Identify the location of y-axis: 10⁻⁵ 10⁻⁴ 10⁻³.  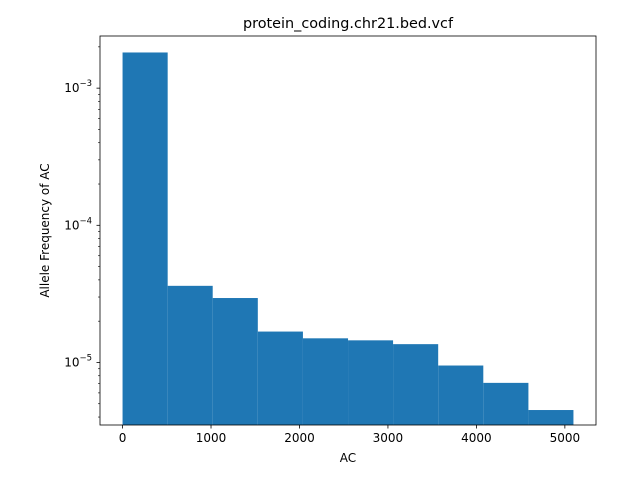
(82, 232).